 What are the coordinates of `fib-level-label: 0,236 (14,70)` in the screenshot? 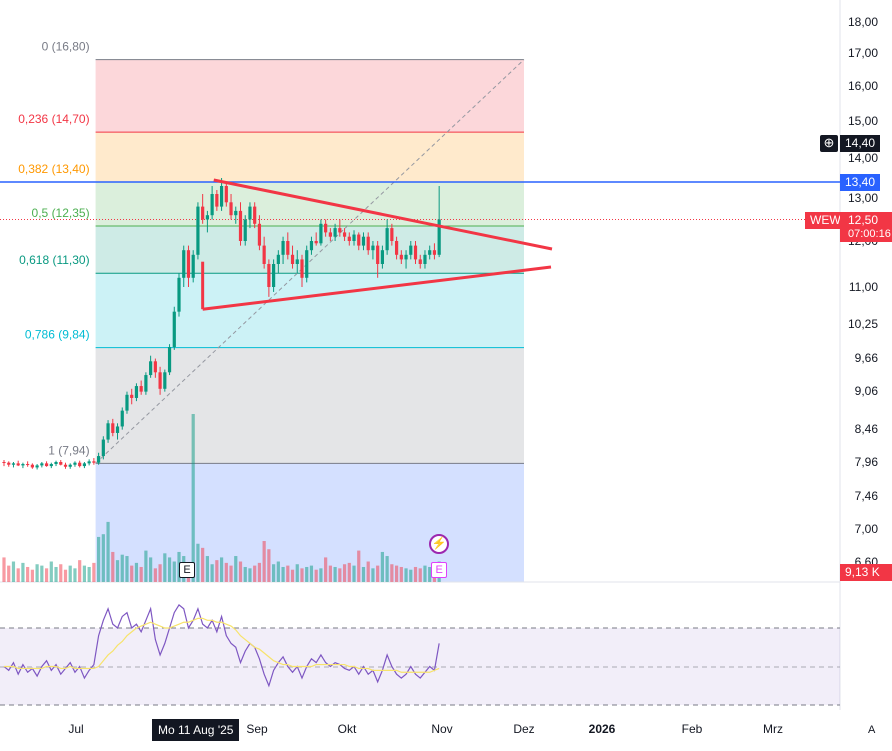 It's located at (53, 119).